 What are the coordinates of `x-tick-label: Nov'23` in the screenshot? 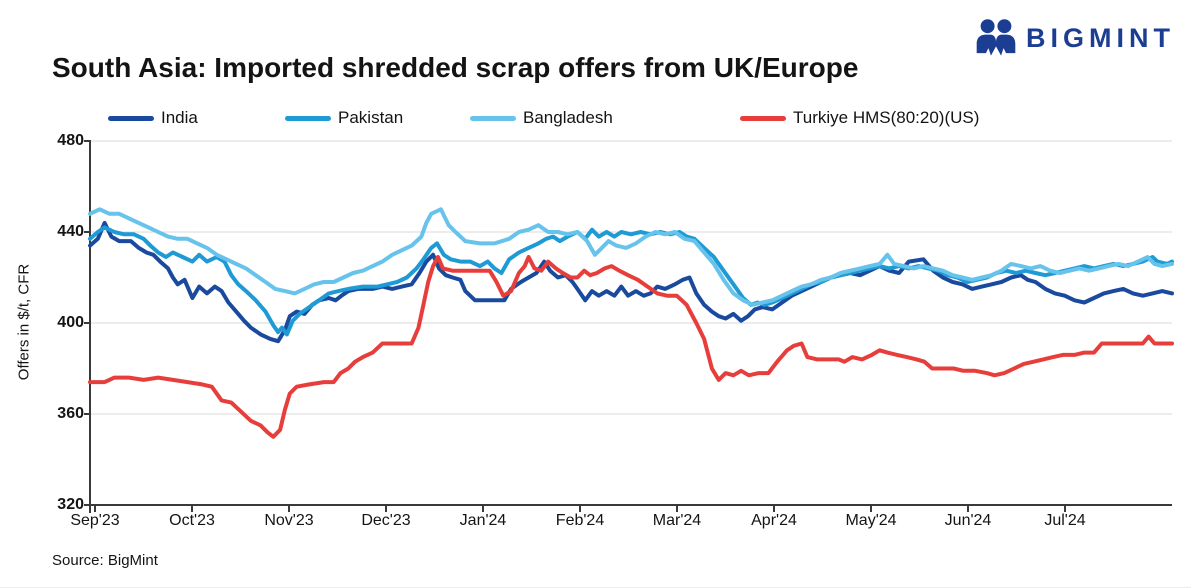 It's located at (289, 520).